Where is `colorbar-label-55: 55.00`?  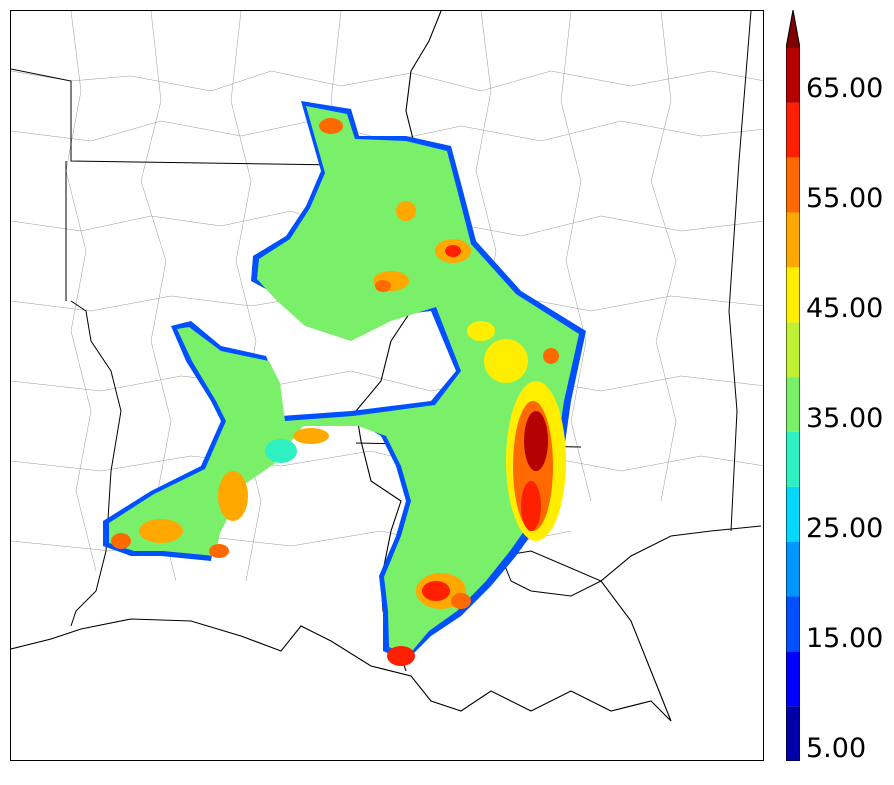
colorbar-label-55: 55.00 is located at coordinates (845, 198).